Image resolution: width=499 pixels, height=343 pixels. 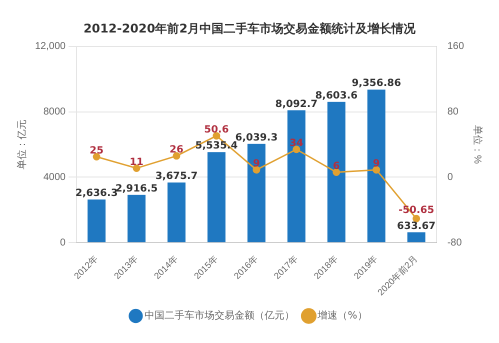 I want to click on data-label: 633.67, so click(x=416, y=226).